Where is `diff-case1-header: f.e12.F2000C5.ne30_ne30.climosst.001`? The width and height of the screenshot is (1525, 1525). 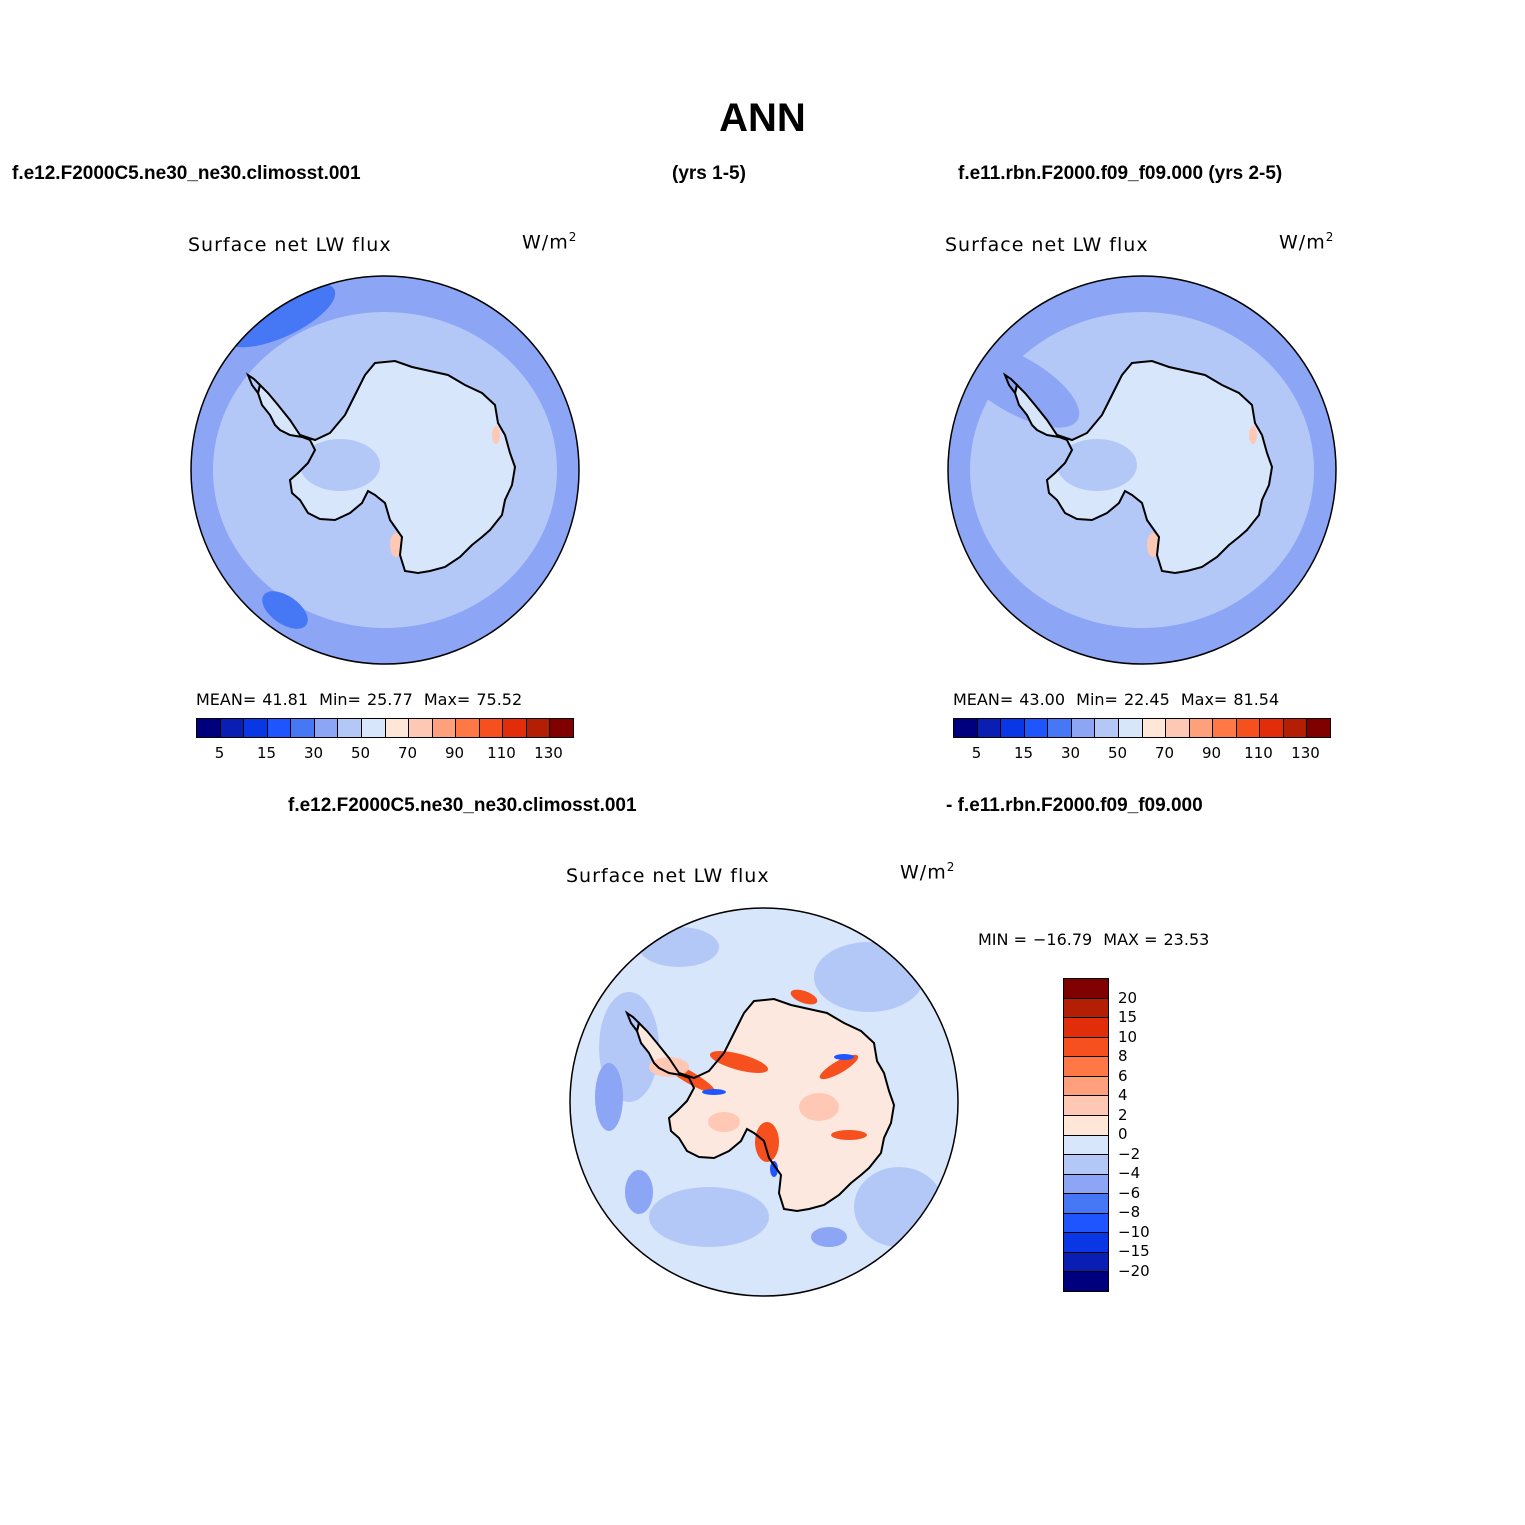
diff-case1-header: f.e12.F2000C5.ne30_ne30.climosst.001 is located at coordinates (462, 805).